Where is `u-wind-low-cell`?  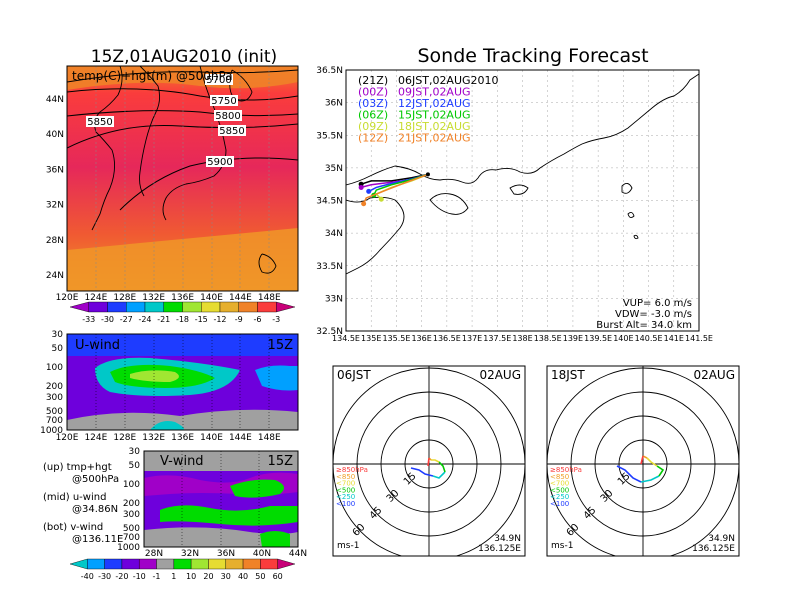 u-wind-low-cell is located at coordinates (167, 425).